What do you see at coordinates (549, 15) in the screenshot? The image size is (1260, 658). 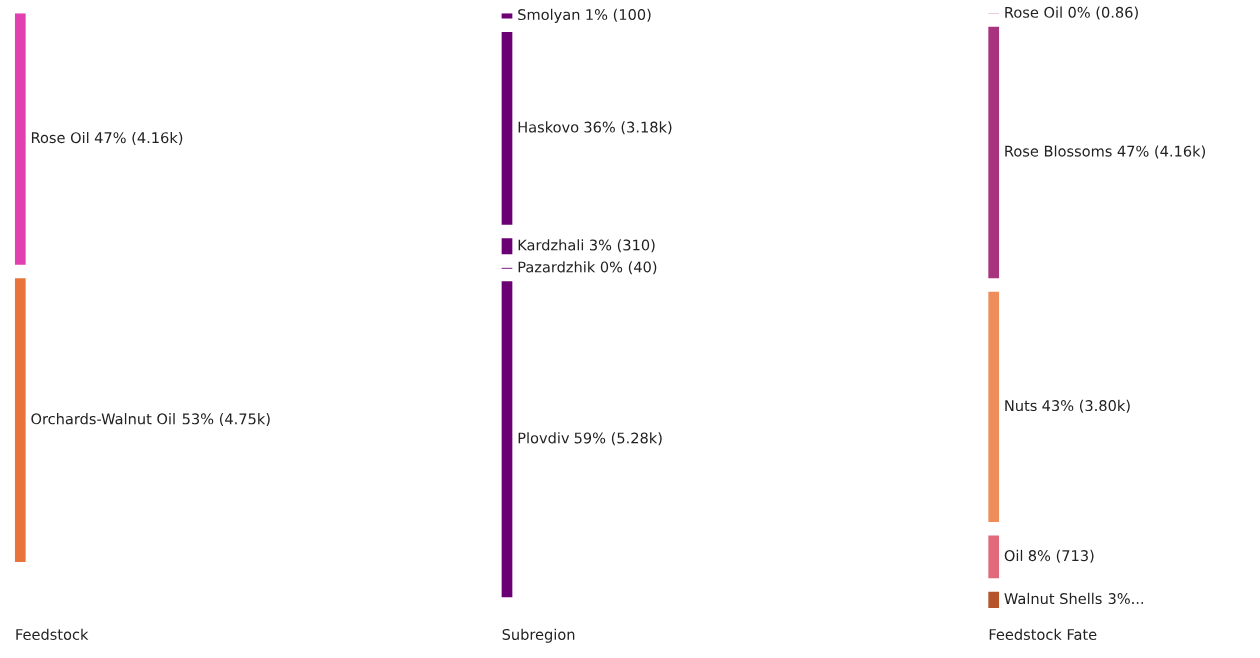 I see `category-label: Smolyan` at bounding box center [549, 15].